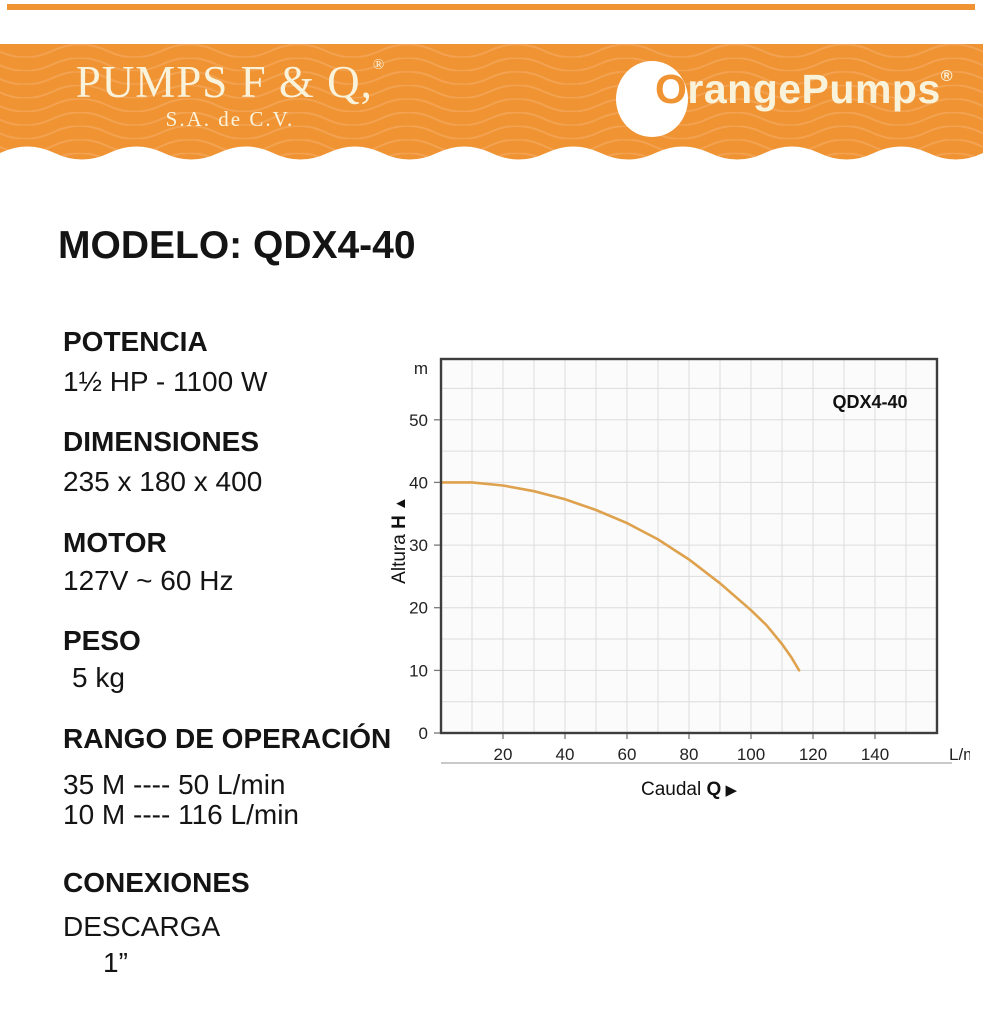 This screenshot has width=983, height=1023. What do you see at coordinates (161, 441) in the screenshot?
I see `spec-label-dimensiones: DIMENSIONES` at bounding box center [161, 441].